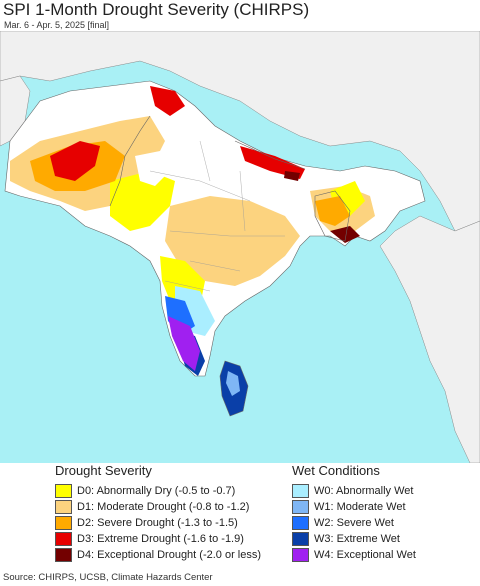 This screenshot has height=586, width=480. I want to click on legend-item-d2: D2: Severe Drought (-1.3 to -1.5), so click(146, 522).